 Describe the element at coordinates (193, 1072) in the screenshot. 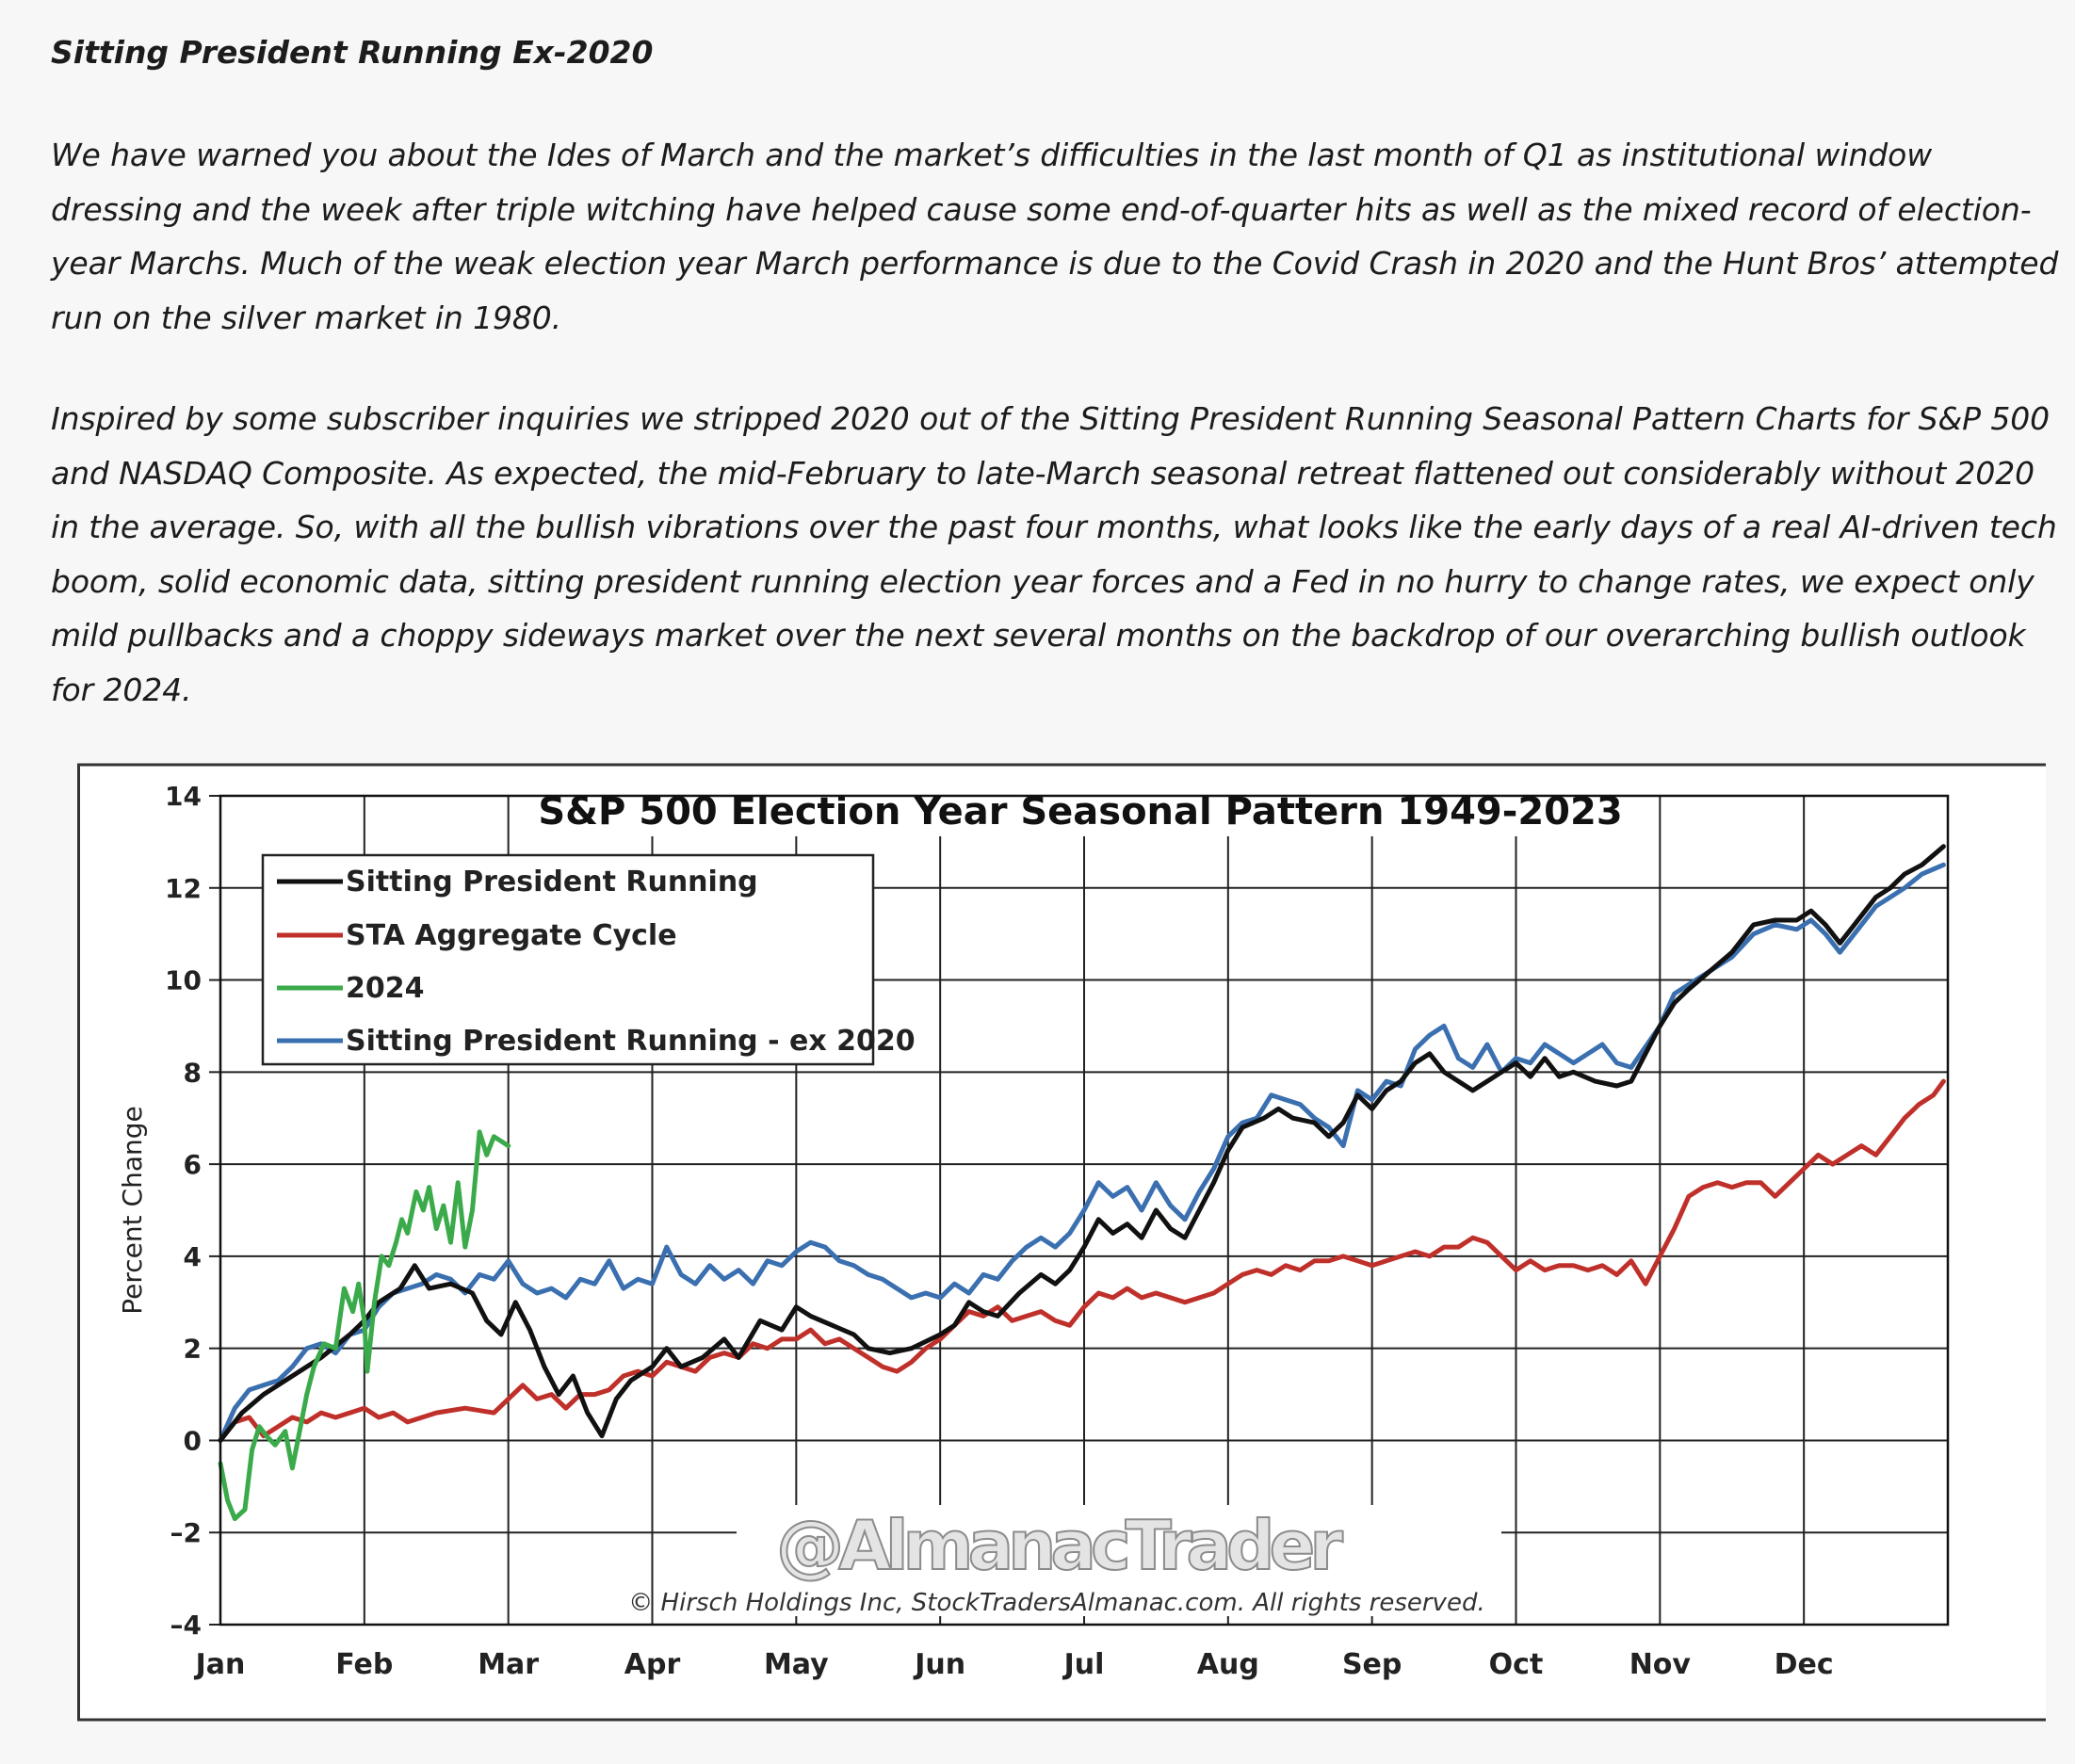

I see `y-tick-label: 8` at that location.